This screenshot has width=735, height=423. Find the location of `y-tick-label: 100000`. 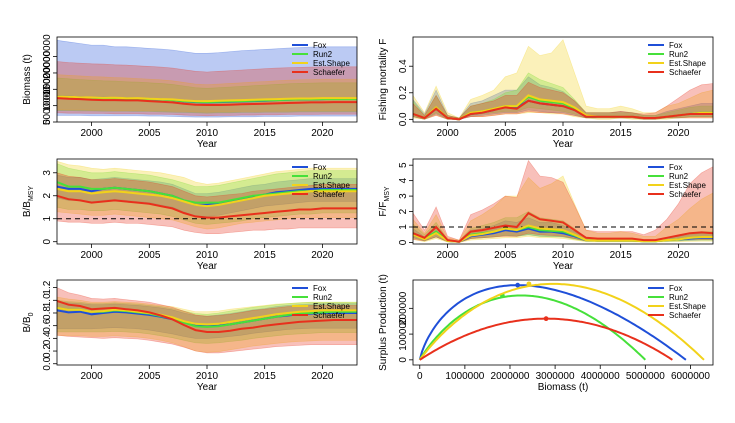

y-tick-label: 100000 is located at coordinates (403, 334).